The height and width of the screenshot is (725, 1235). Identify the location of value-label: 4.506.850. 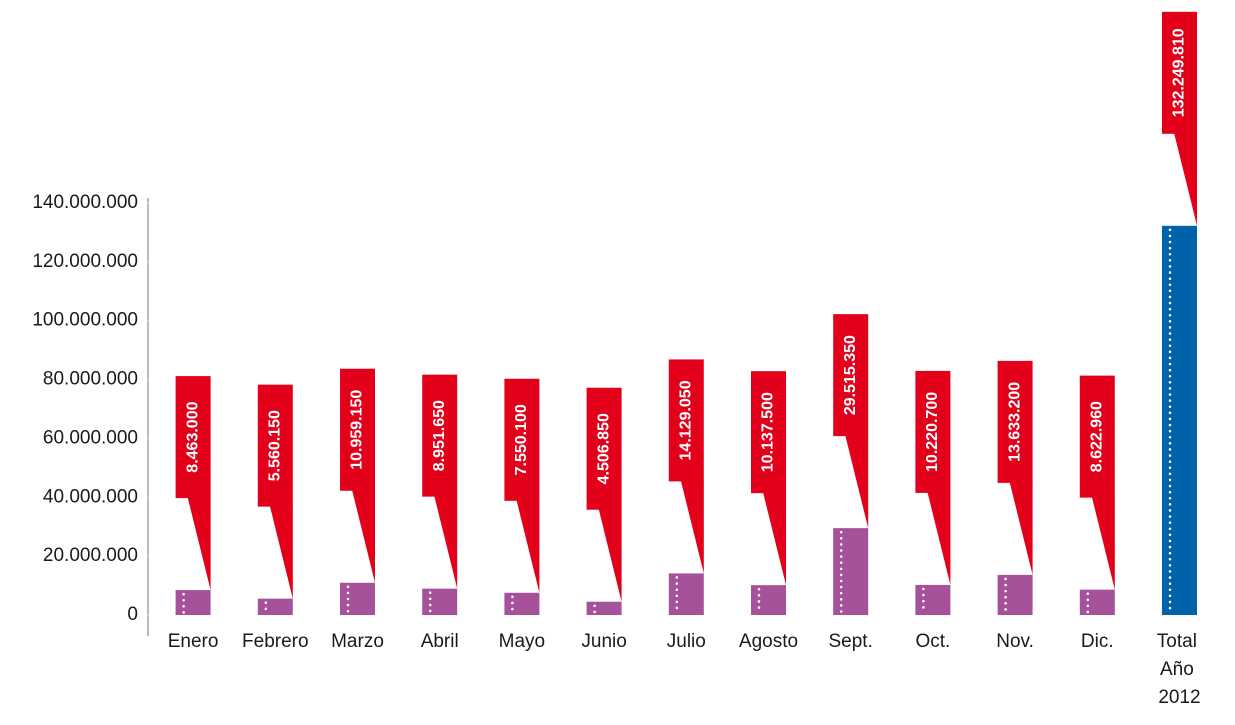
(603, 448).